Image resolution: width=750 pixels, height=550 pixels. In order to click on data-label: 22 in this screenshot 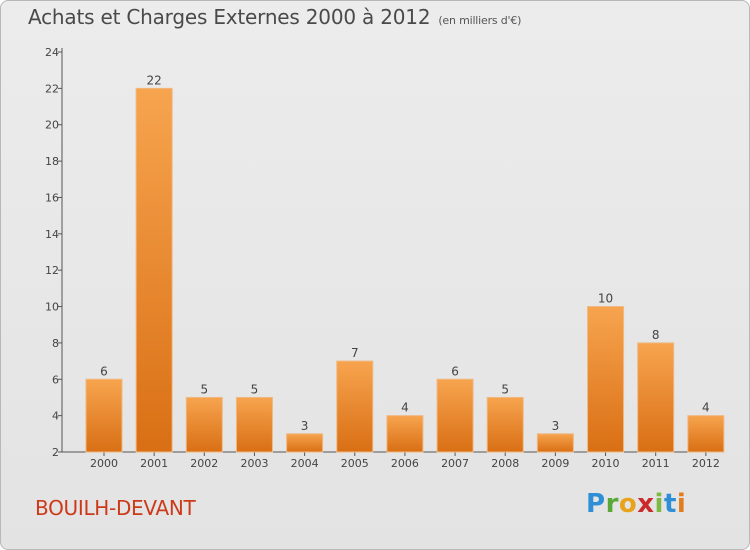, I will do `click(154, 80)`.